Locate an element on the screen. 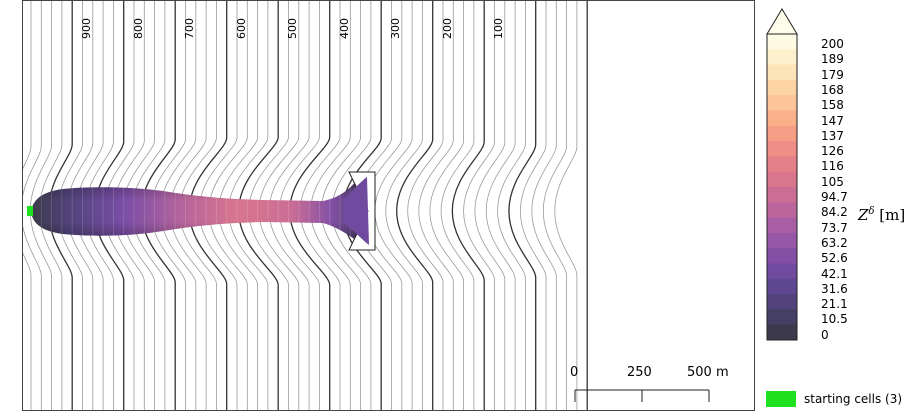  scale-label-250: 250 is located at coordinates (639, 372).